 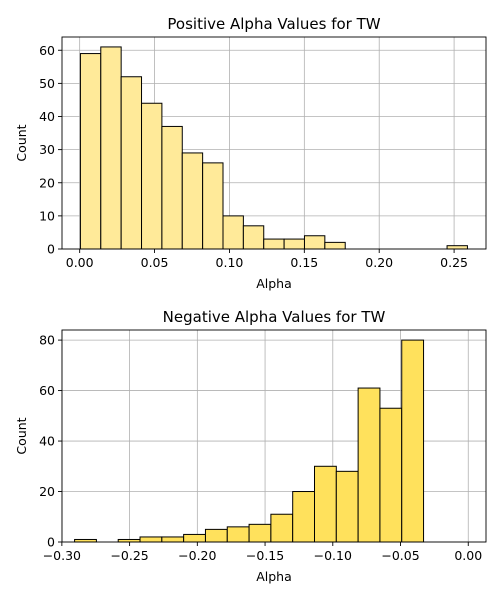 I want to click on y-tick-label: 10, so click(x=47, y=215).